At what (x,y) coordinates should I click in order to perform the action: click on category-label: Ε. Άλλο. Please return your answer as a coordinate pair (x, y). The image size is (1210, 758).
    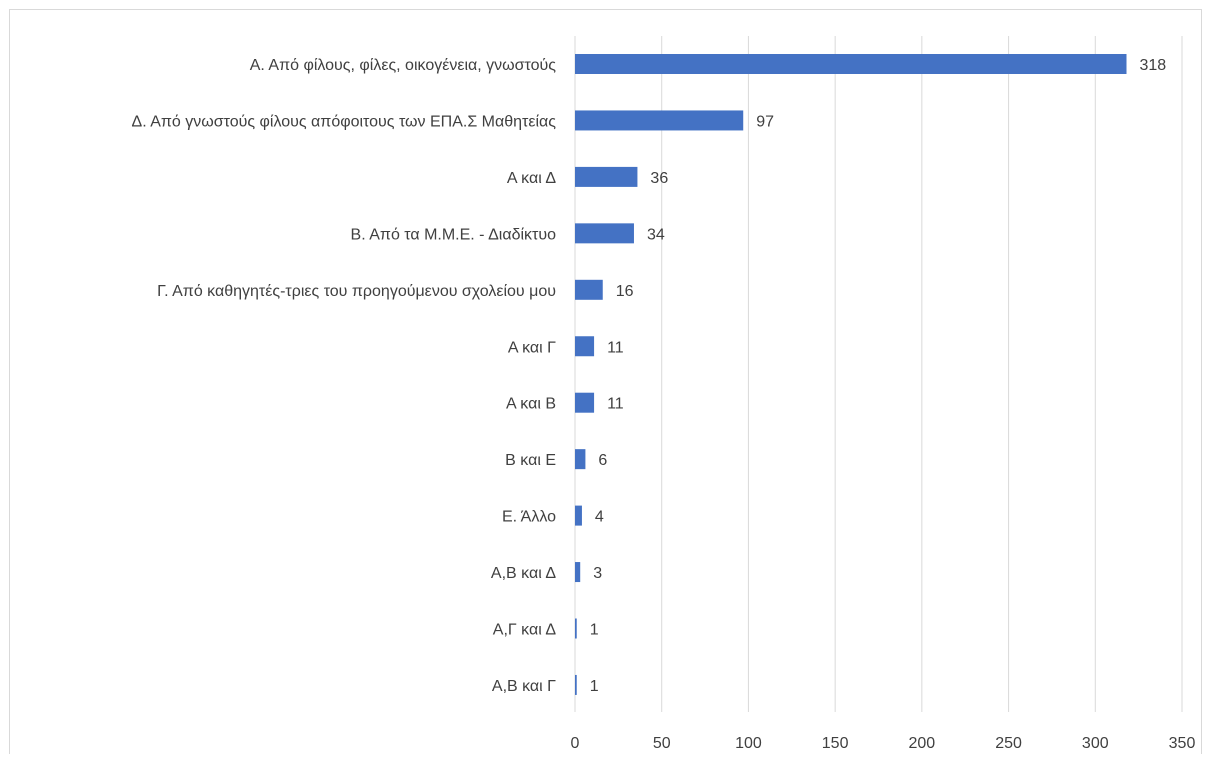
    Looking at the image, I should click on (529, 517).